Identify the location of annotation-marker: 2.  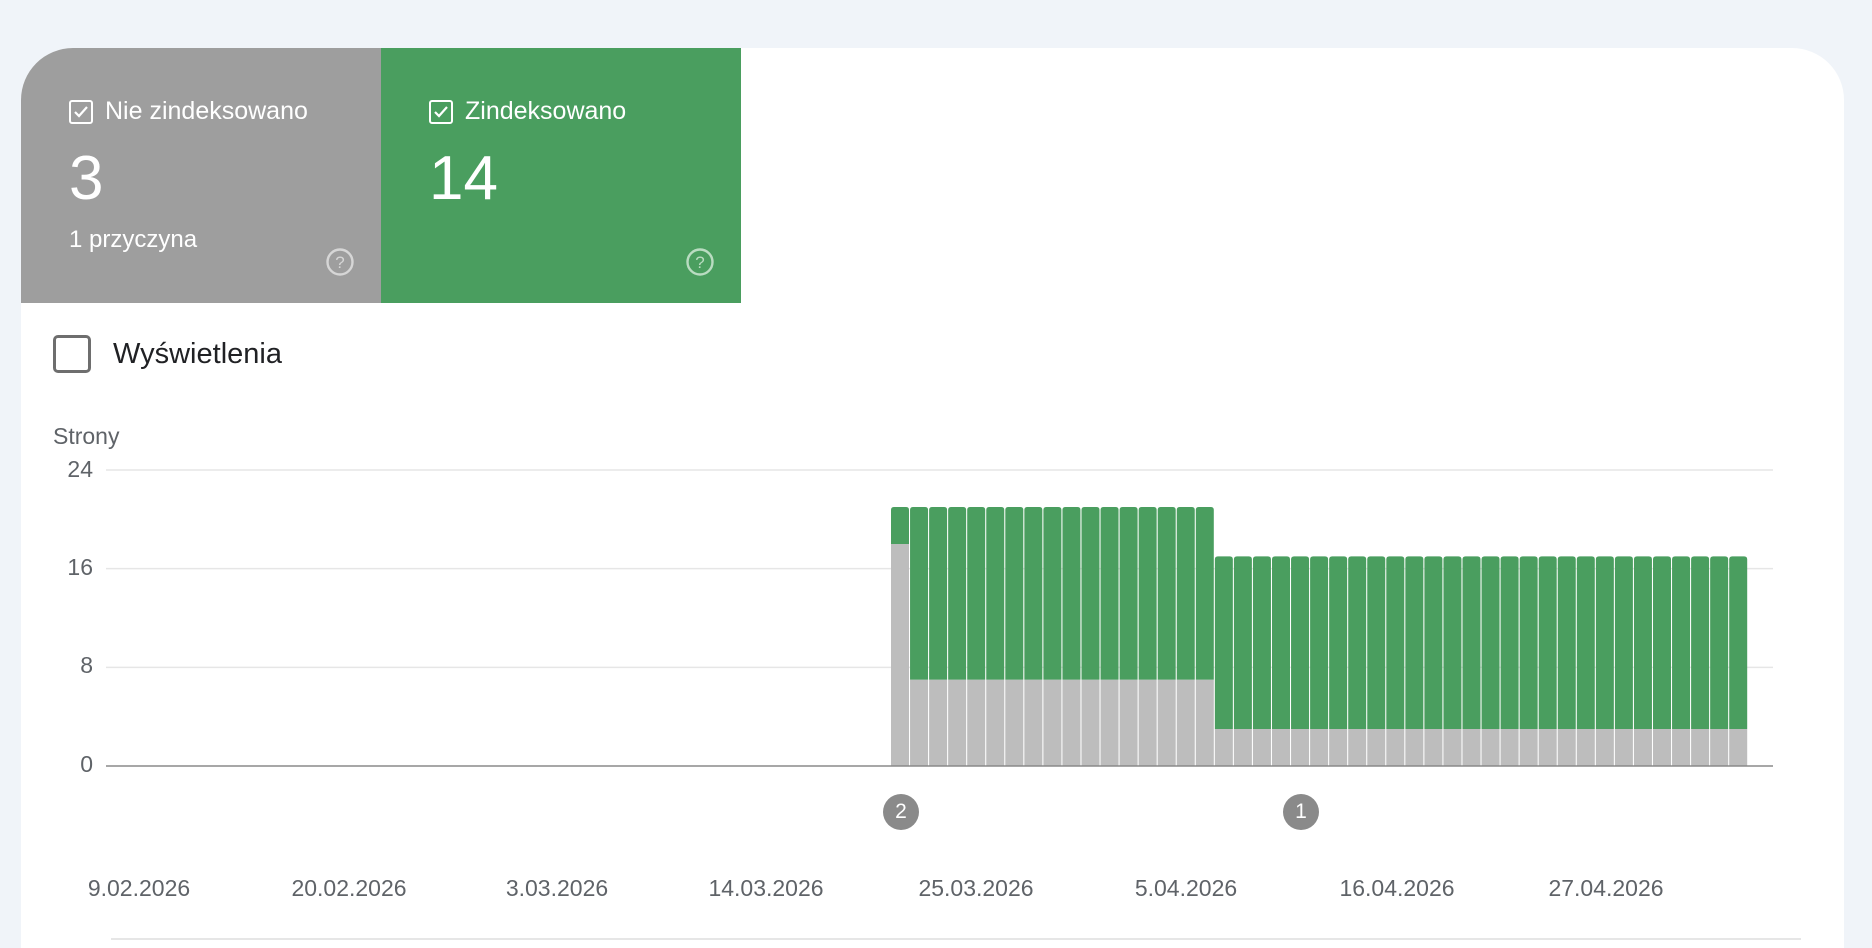
(901, 812).